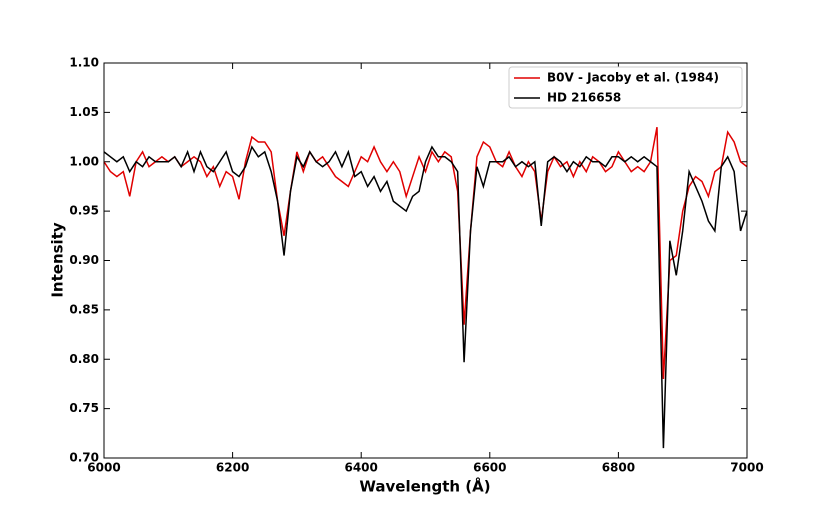  Describe the element at coordinates (84, 359) in the screenshot. I see `y-tick-label: 0.80` at that location.